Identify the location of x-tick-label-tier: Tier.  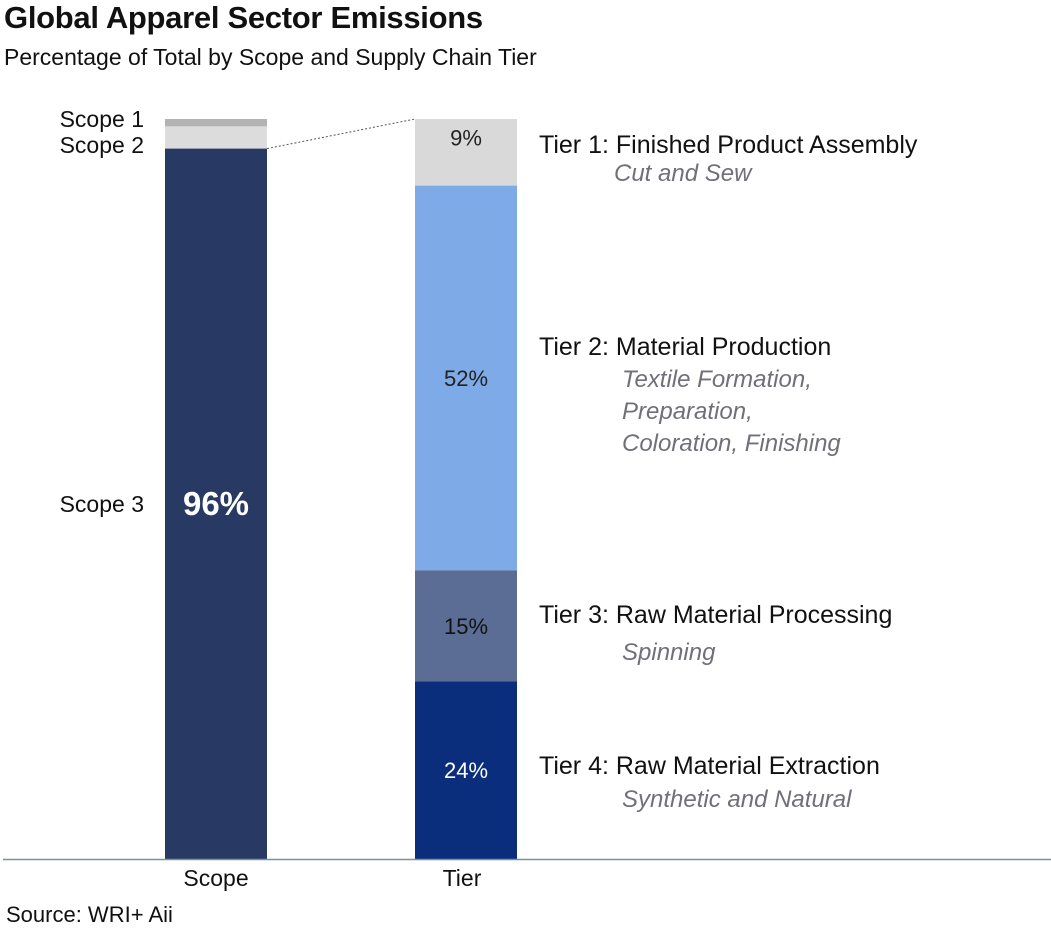
(462, 878).